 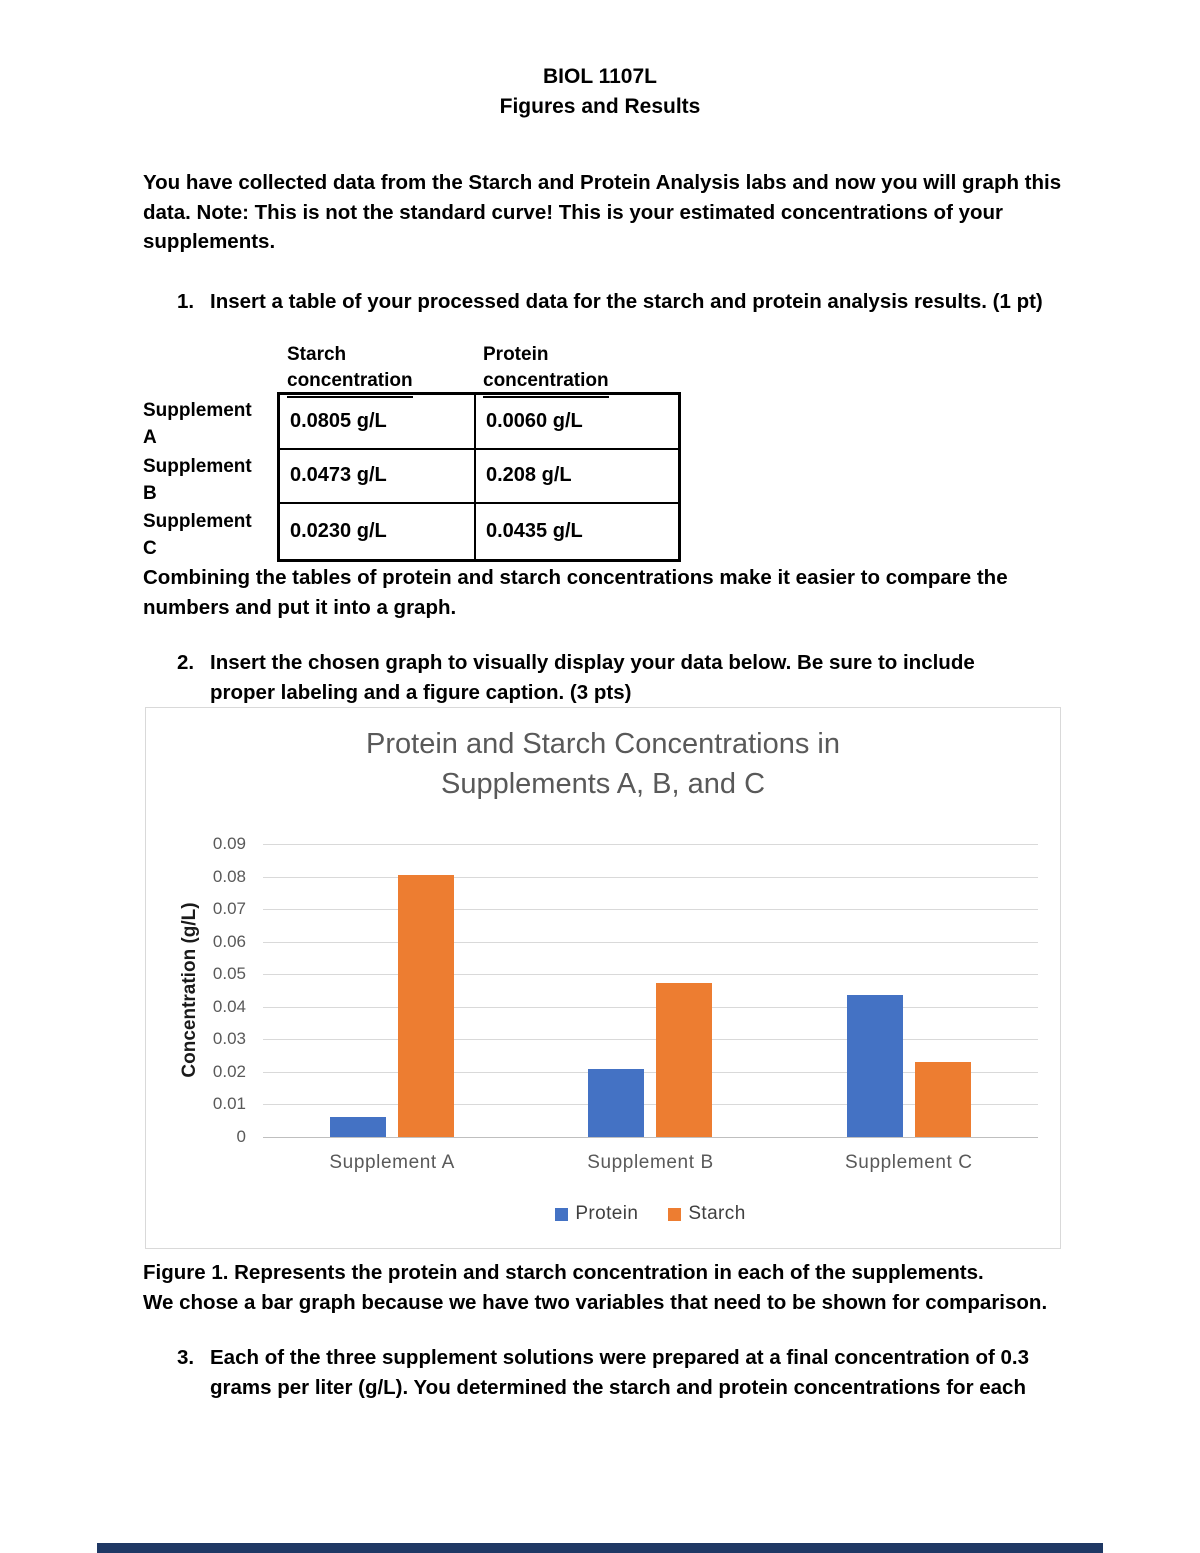 What do you see at coordinates (229, 876) in the screenshot?
I see `y-tick-label: 0.08` at bounding box center [229, 876].